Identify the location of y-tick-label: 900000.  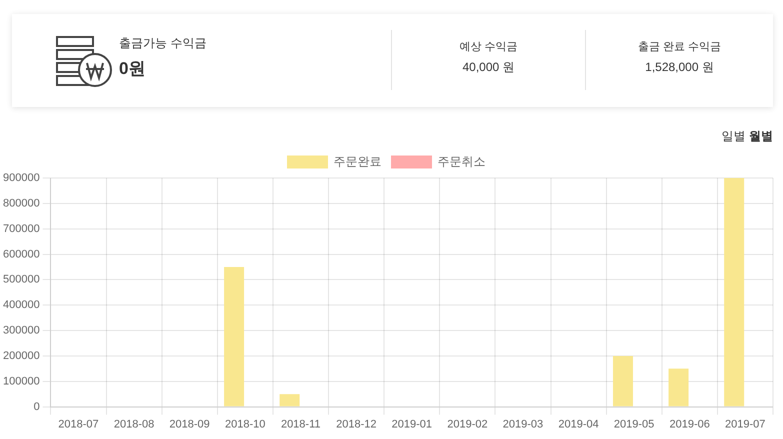
(21, 178).